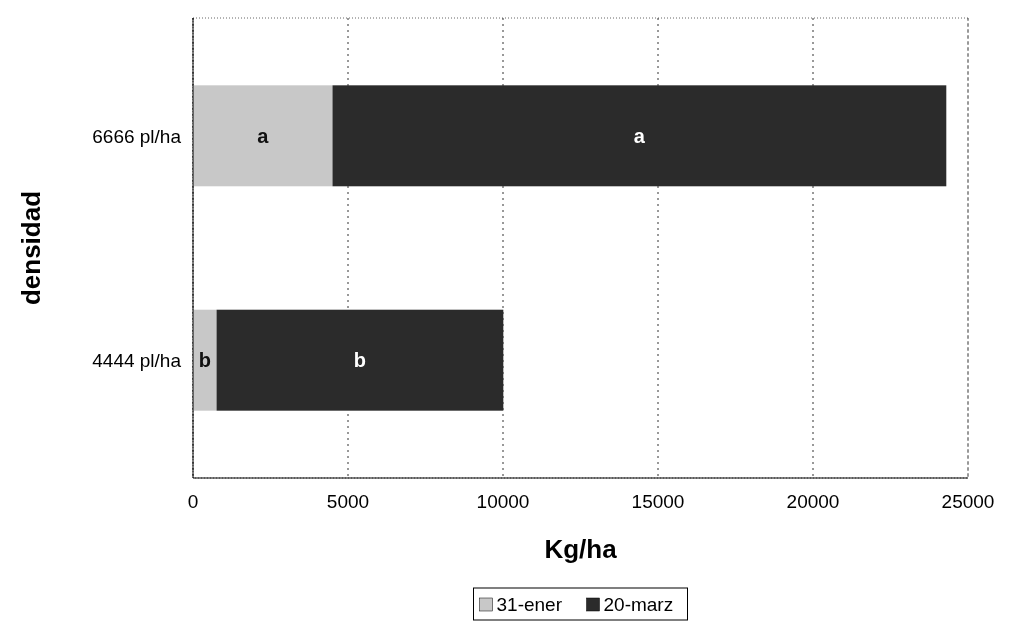 This screenshot has width=1016, height=640. I want to click on x-tick-label: 10000, so click(503, 501).